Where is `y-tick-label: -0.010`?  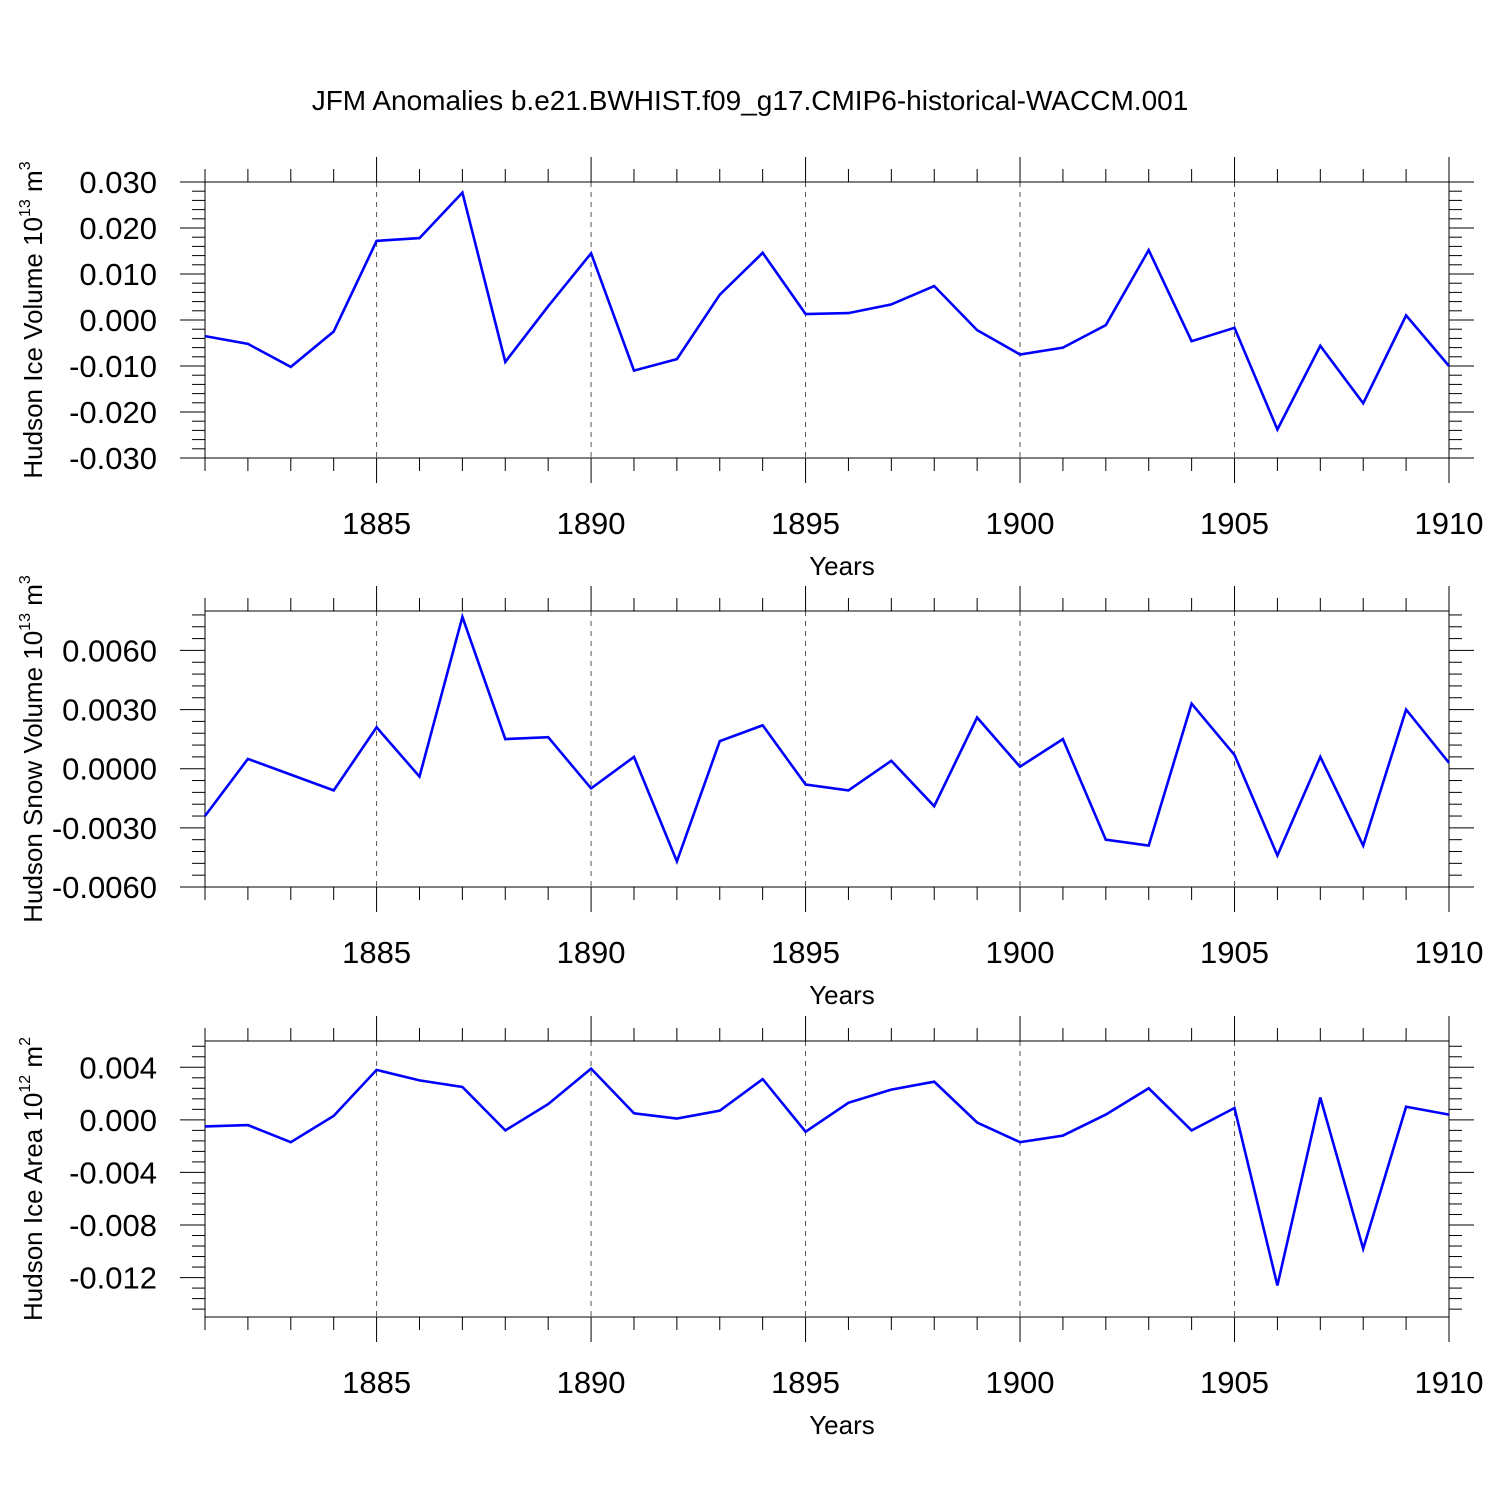 y-tick-label: -0.010 is located at coordinates (113, 366).